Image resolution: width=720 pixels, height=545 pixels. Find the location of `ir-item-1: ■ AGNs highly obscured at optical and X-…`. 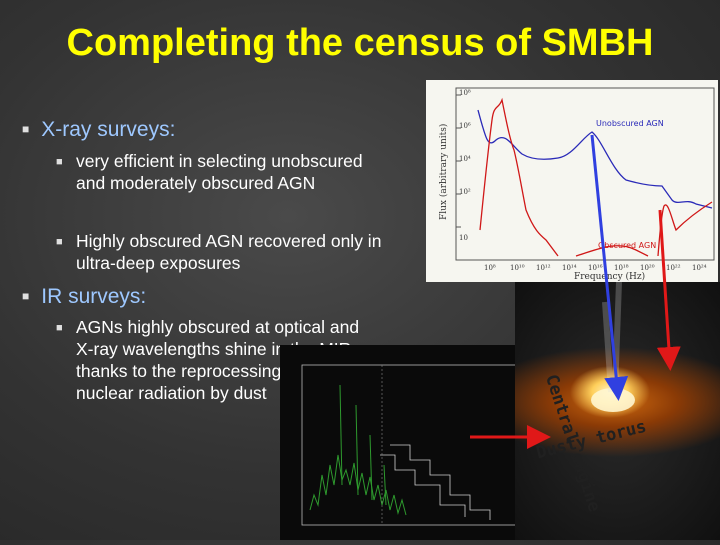

ir-item-1: ■ AGNs highly obscured at optical and X-… is located at coordinates (208, 360).